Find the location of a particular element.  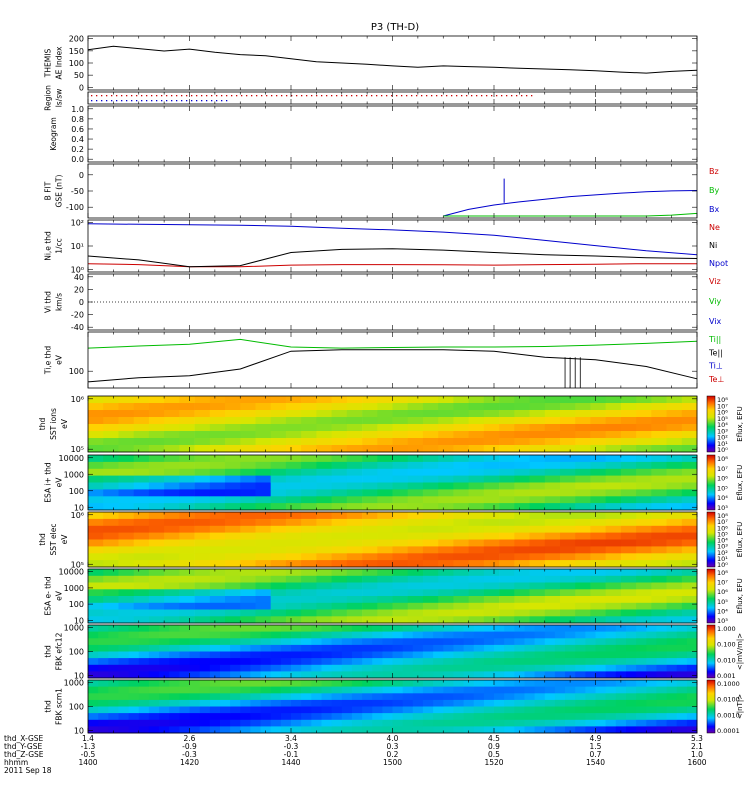

y-tick-label: 0.4 is located at coordinates (77, 139).